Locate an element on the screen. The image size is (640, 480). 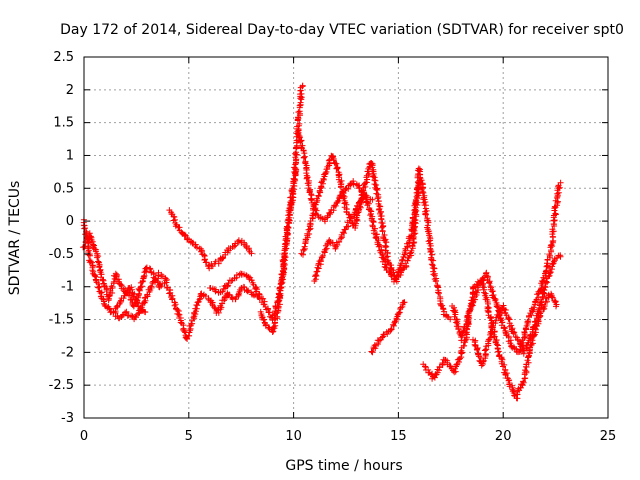
series-track-n is located at coordinates (517, 310).